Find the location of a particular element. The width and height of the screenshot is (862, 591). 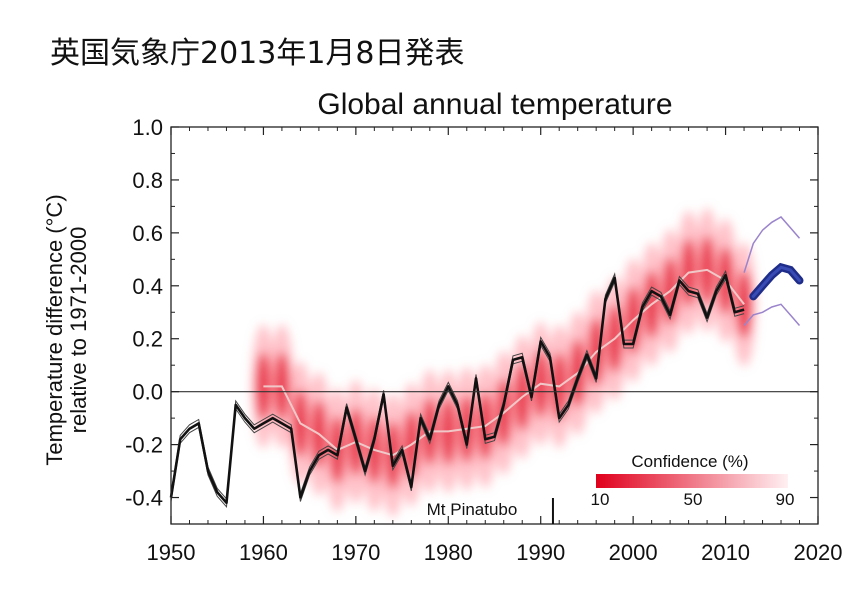

forecast-range-upper-line is located at coordinates (772, 244).